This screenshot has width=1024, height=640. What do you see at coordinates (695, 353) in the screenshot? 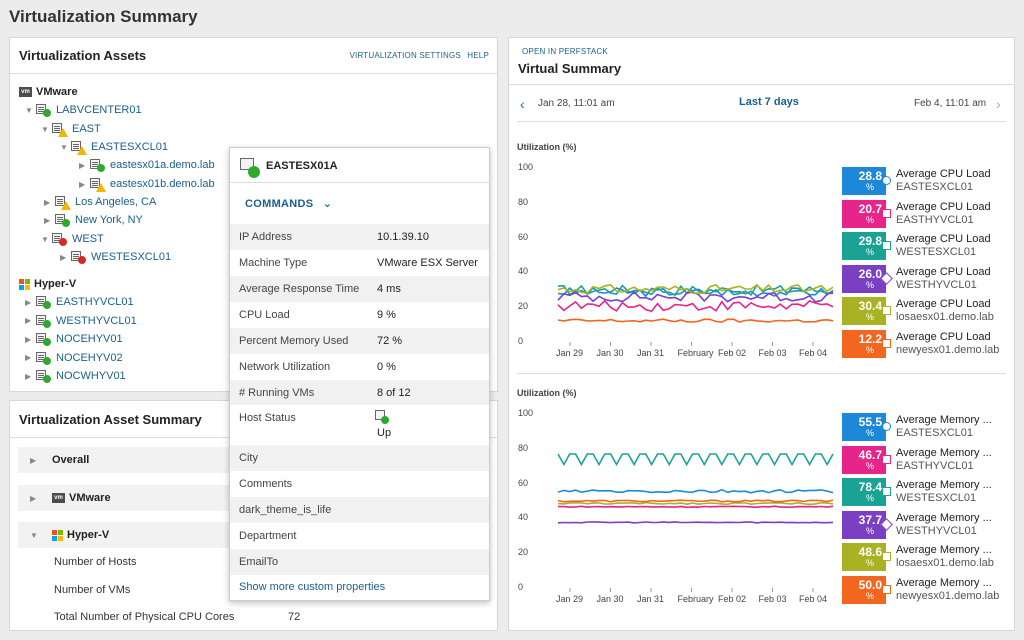
I see `x-tick-label: February` at bounding box center [695, 353].